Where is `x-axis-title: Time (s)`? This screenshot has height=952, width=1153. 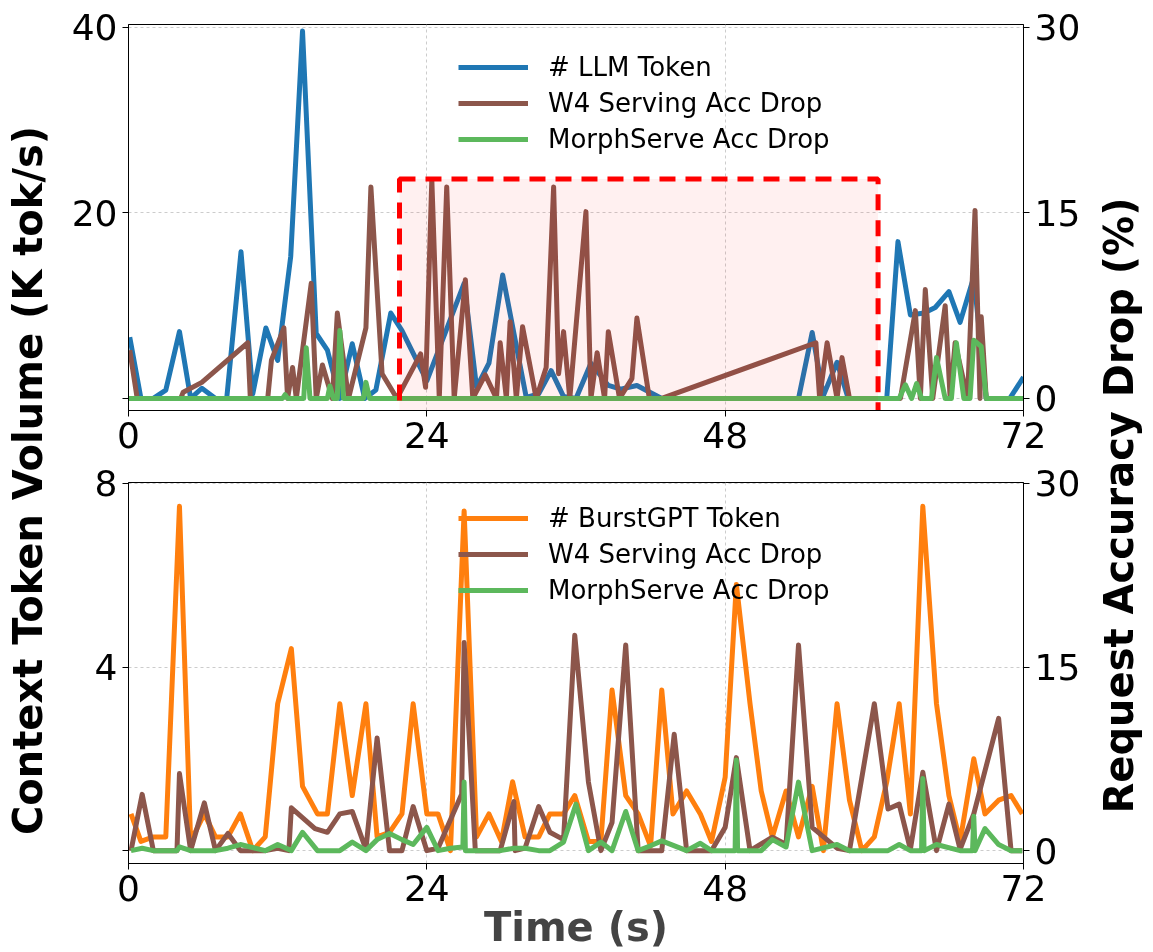 x-axis-title: Time (s) is located at coordinates (576, 926).